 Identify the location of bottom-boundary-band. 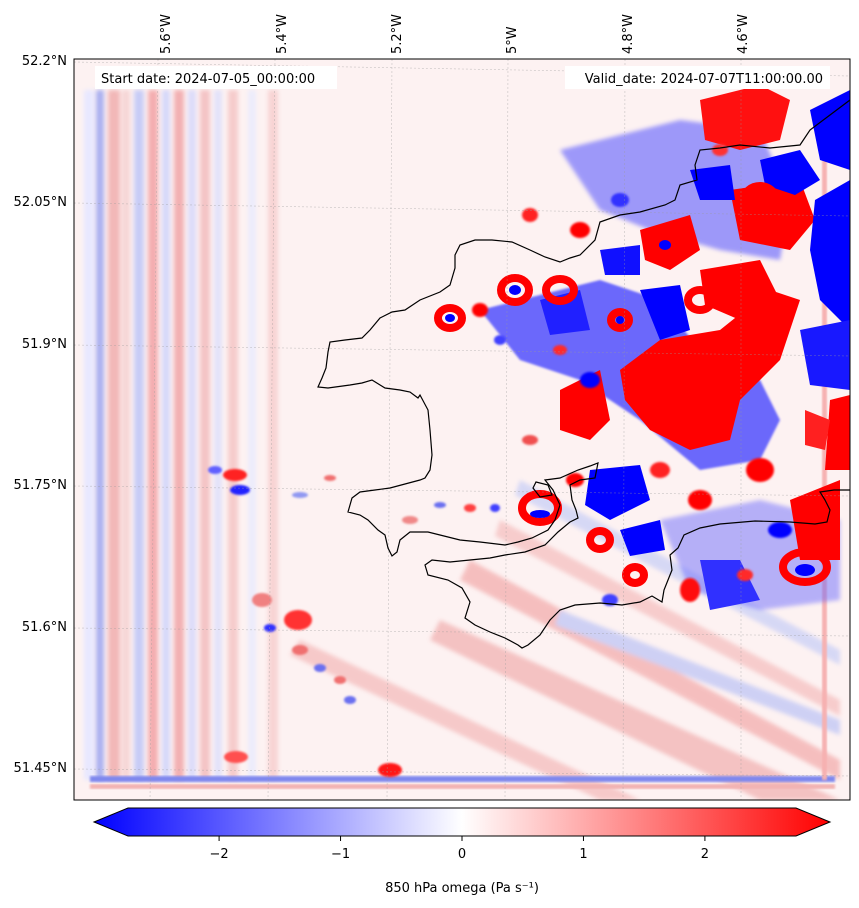
(462, 779).